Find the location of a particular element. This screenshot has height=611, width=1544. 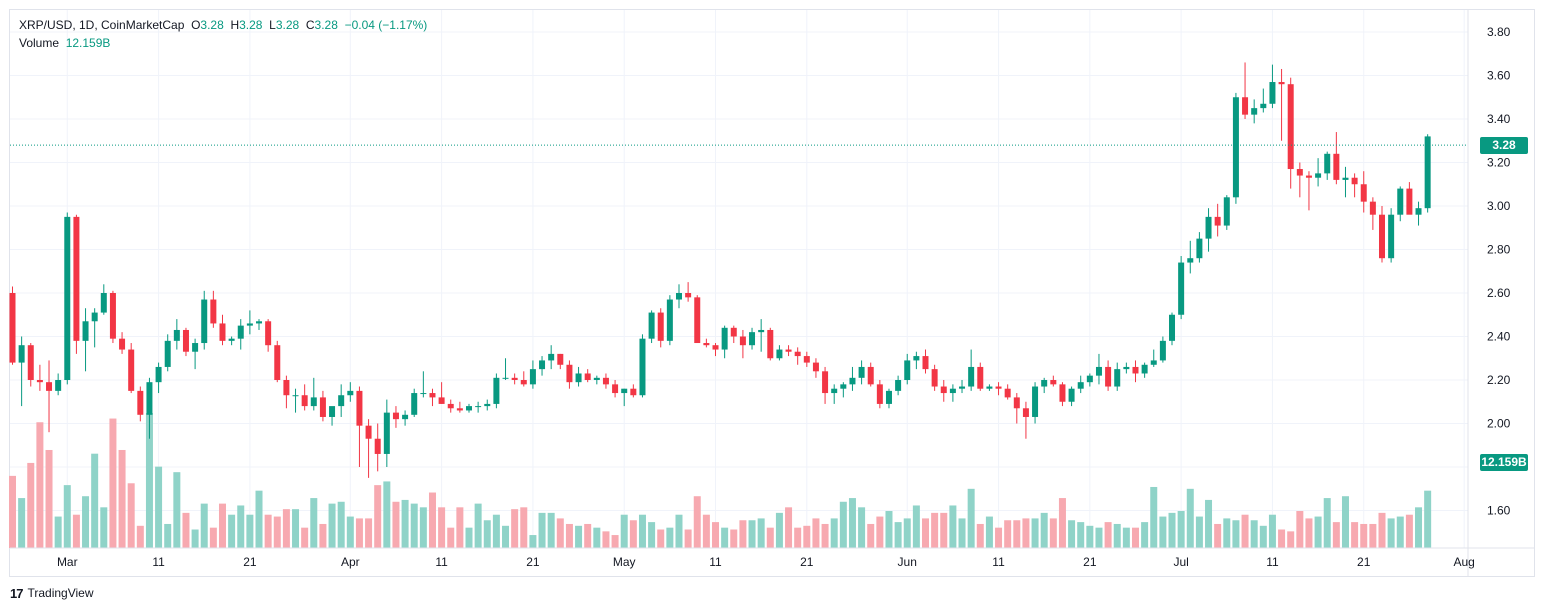

open-label: O is located at coordinates (196, 25).